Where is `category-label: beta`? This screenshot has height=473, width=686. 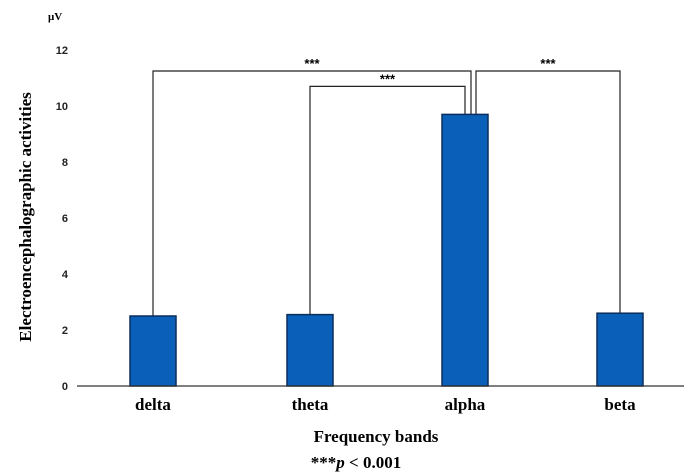
category-label: beta is located at coordinates (620, 404).